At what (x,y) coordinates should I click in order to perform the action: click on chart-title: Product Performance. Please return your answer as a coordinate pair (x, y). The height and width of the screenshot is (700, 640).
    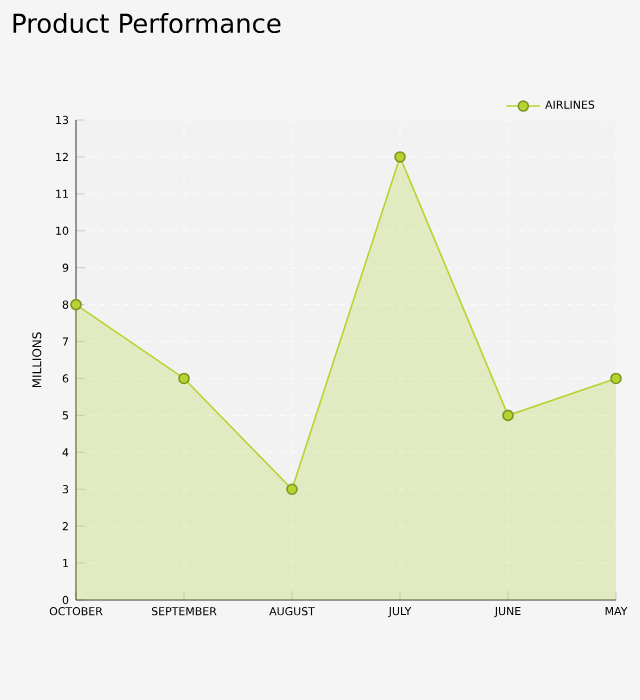
    Looking at the image, I should click on (147, 23).